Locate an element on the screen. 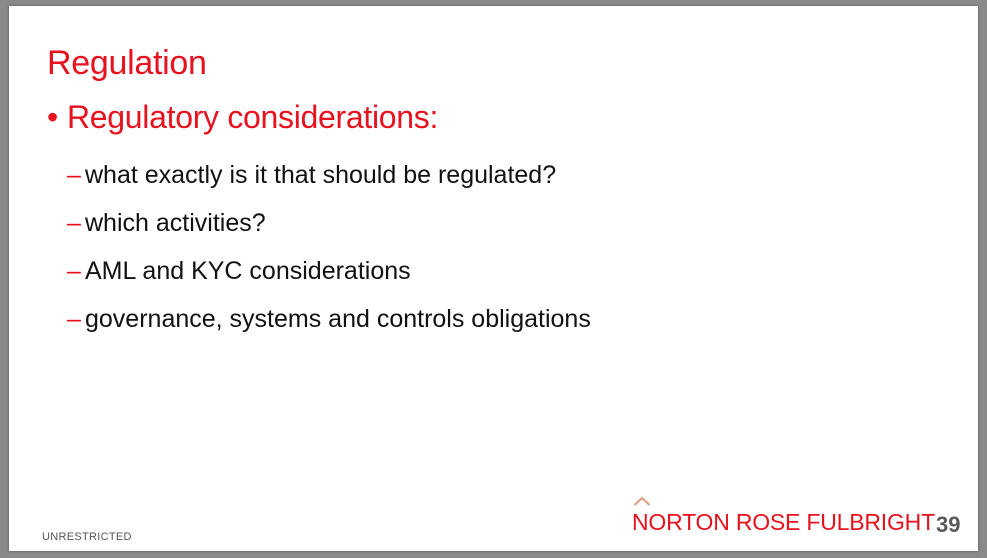 The height and width of the screenshot is (558, 987). main-bullet: • Regulatory considerations: is located at coordinates (242, 117).